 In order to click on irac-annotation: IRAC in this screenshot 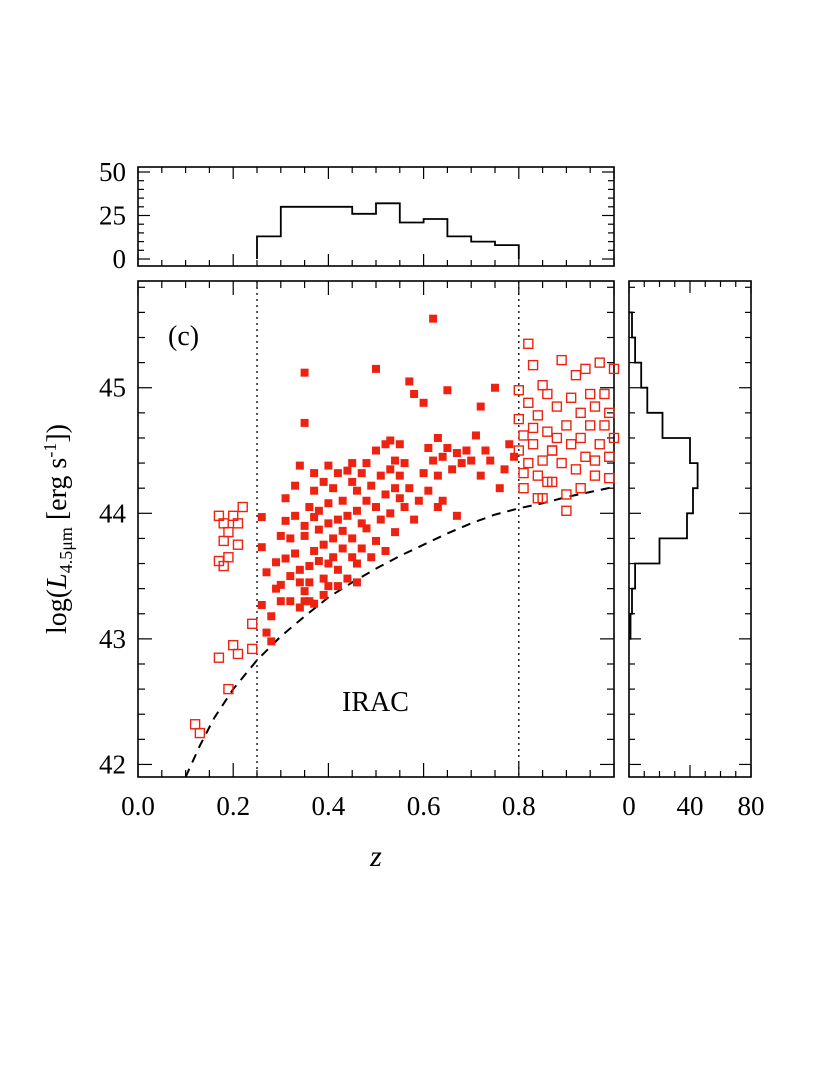, I will do `click(375, 702)`.